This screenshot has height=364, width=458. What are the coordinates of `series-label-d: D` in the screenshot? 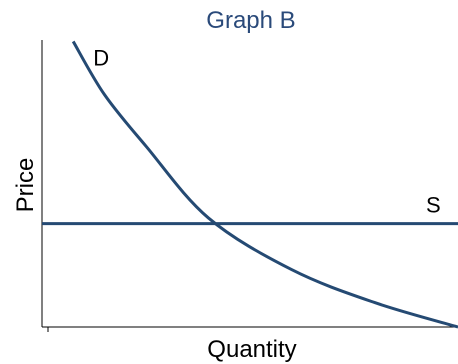 It's located at (101, 57).